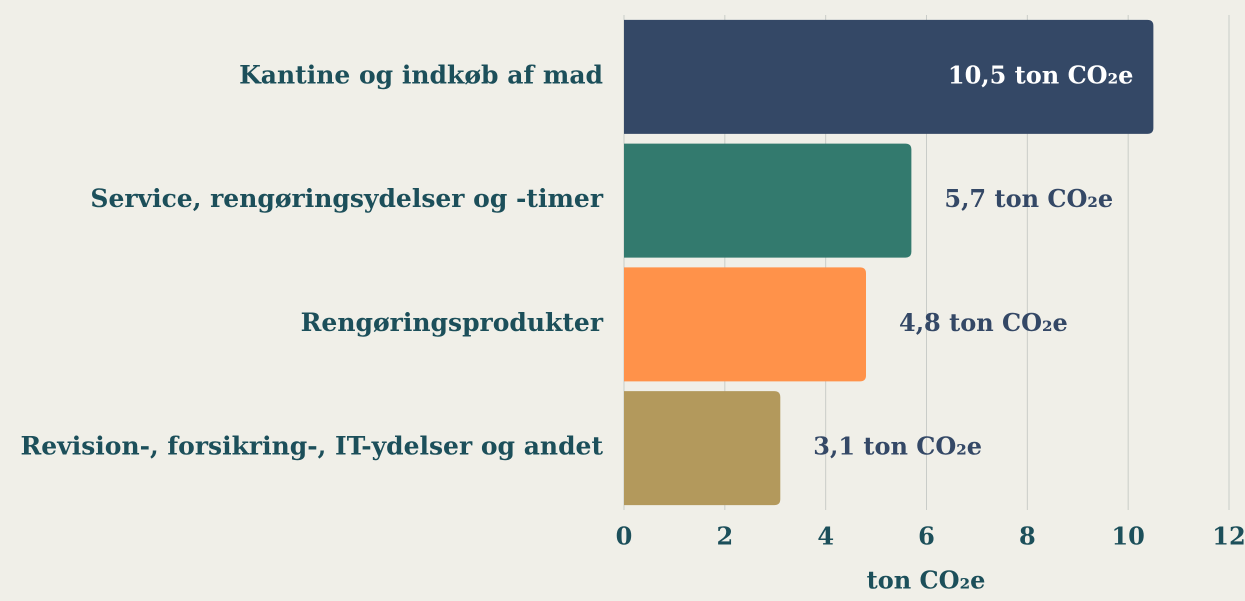 The height and width of the screenshot is (601, 1245). I want to click on value-label: 4,8 ton CO₂e, so click(983, 322).